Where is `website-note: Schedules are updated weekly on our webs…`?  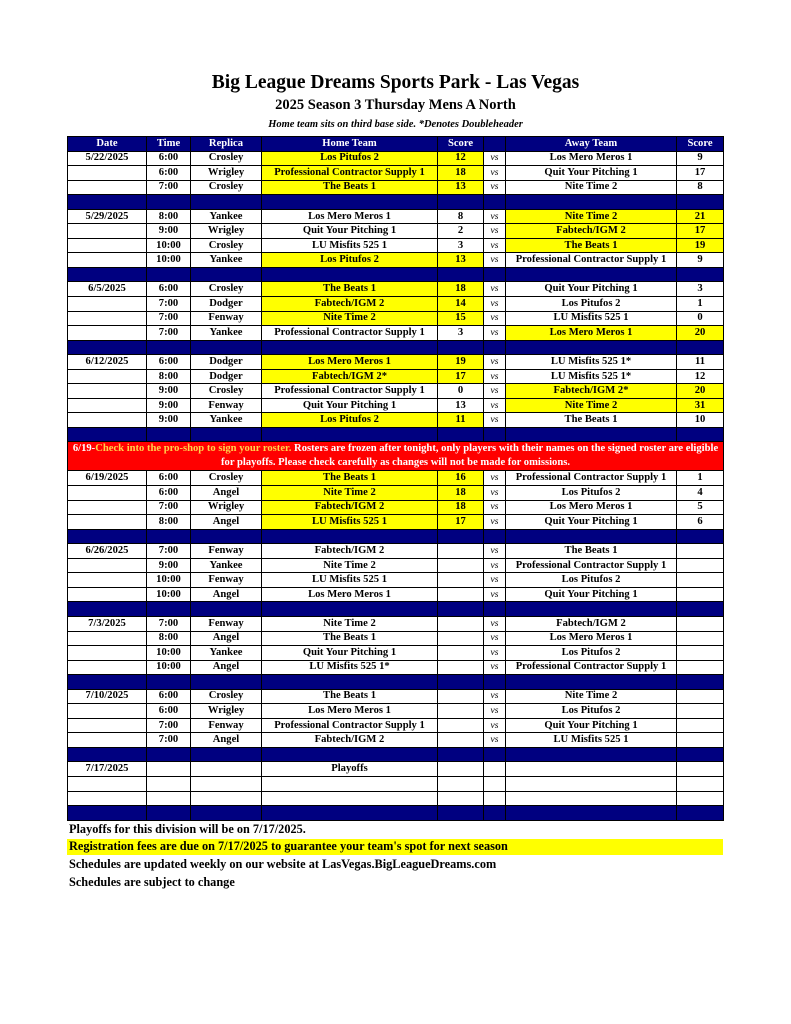
website-note: Schedules are updated weekly on our webs… is located at coordinates (283, 864).